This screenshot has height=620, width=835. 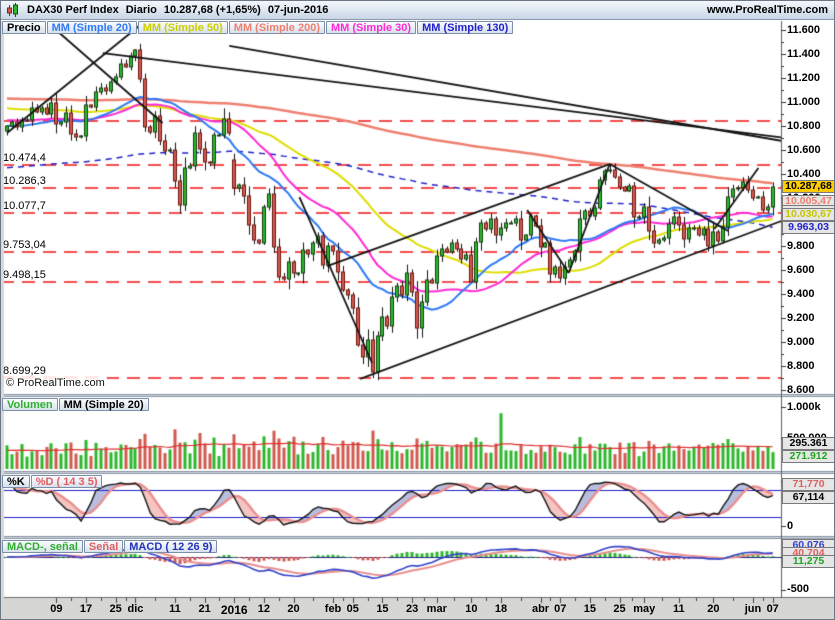 What do you see at coordinates (66, 481) in the screenshot?
I see `stoch-legend-button: %D ( 14 3 5)` at bounding box center [66, 481].